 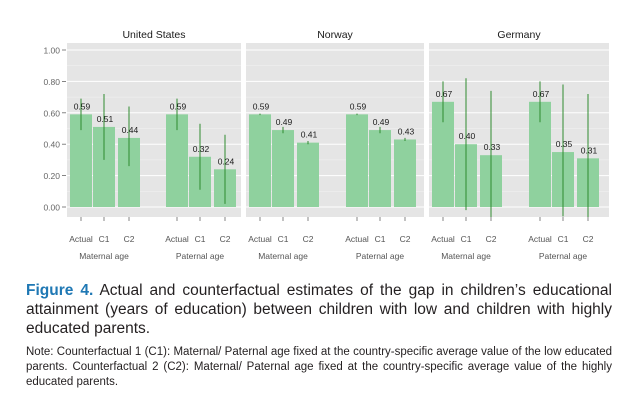 What do you see at coordinates (60, 290) in the screenshot?
I see `figure-label: Figure 4.` at bounding box center [60, 290].